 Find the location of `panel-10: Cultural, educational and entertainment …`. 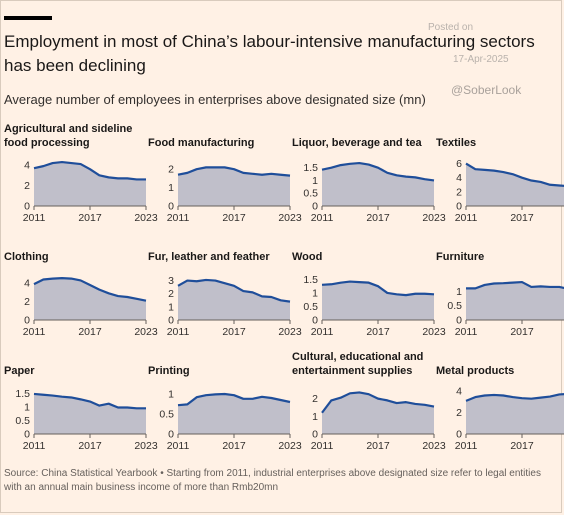

panel-10: Cultural, educational and entertainment … is located at coordinates (369, 393).